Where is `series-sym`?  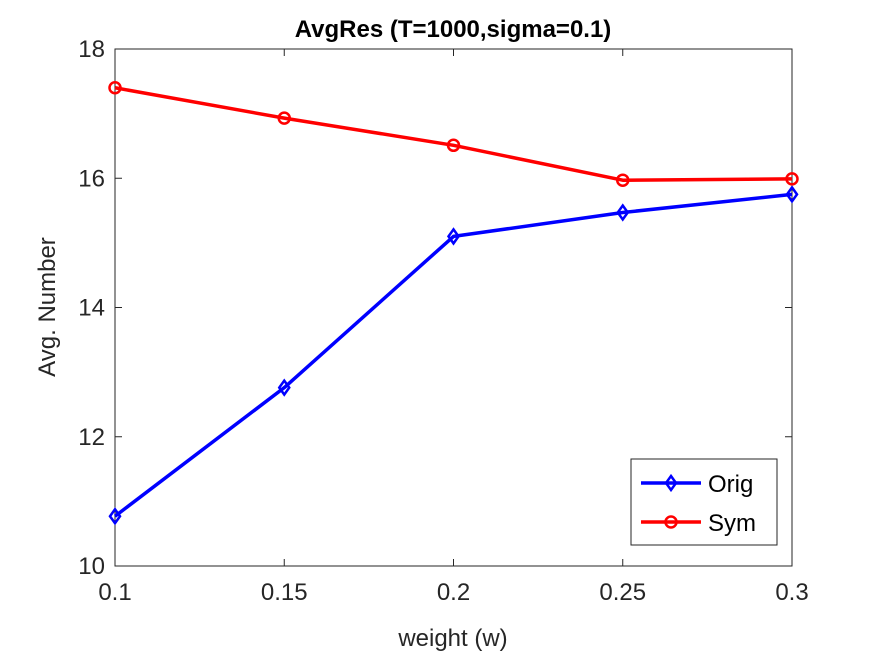 series-sym is located at coordinates (453, 134).